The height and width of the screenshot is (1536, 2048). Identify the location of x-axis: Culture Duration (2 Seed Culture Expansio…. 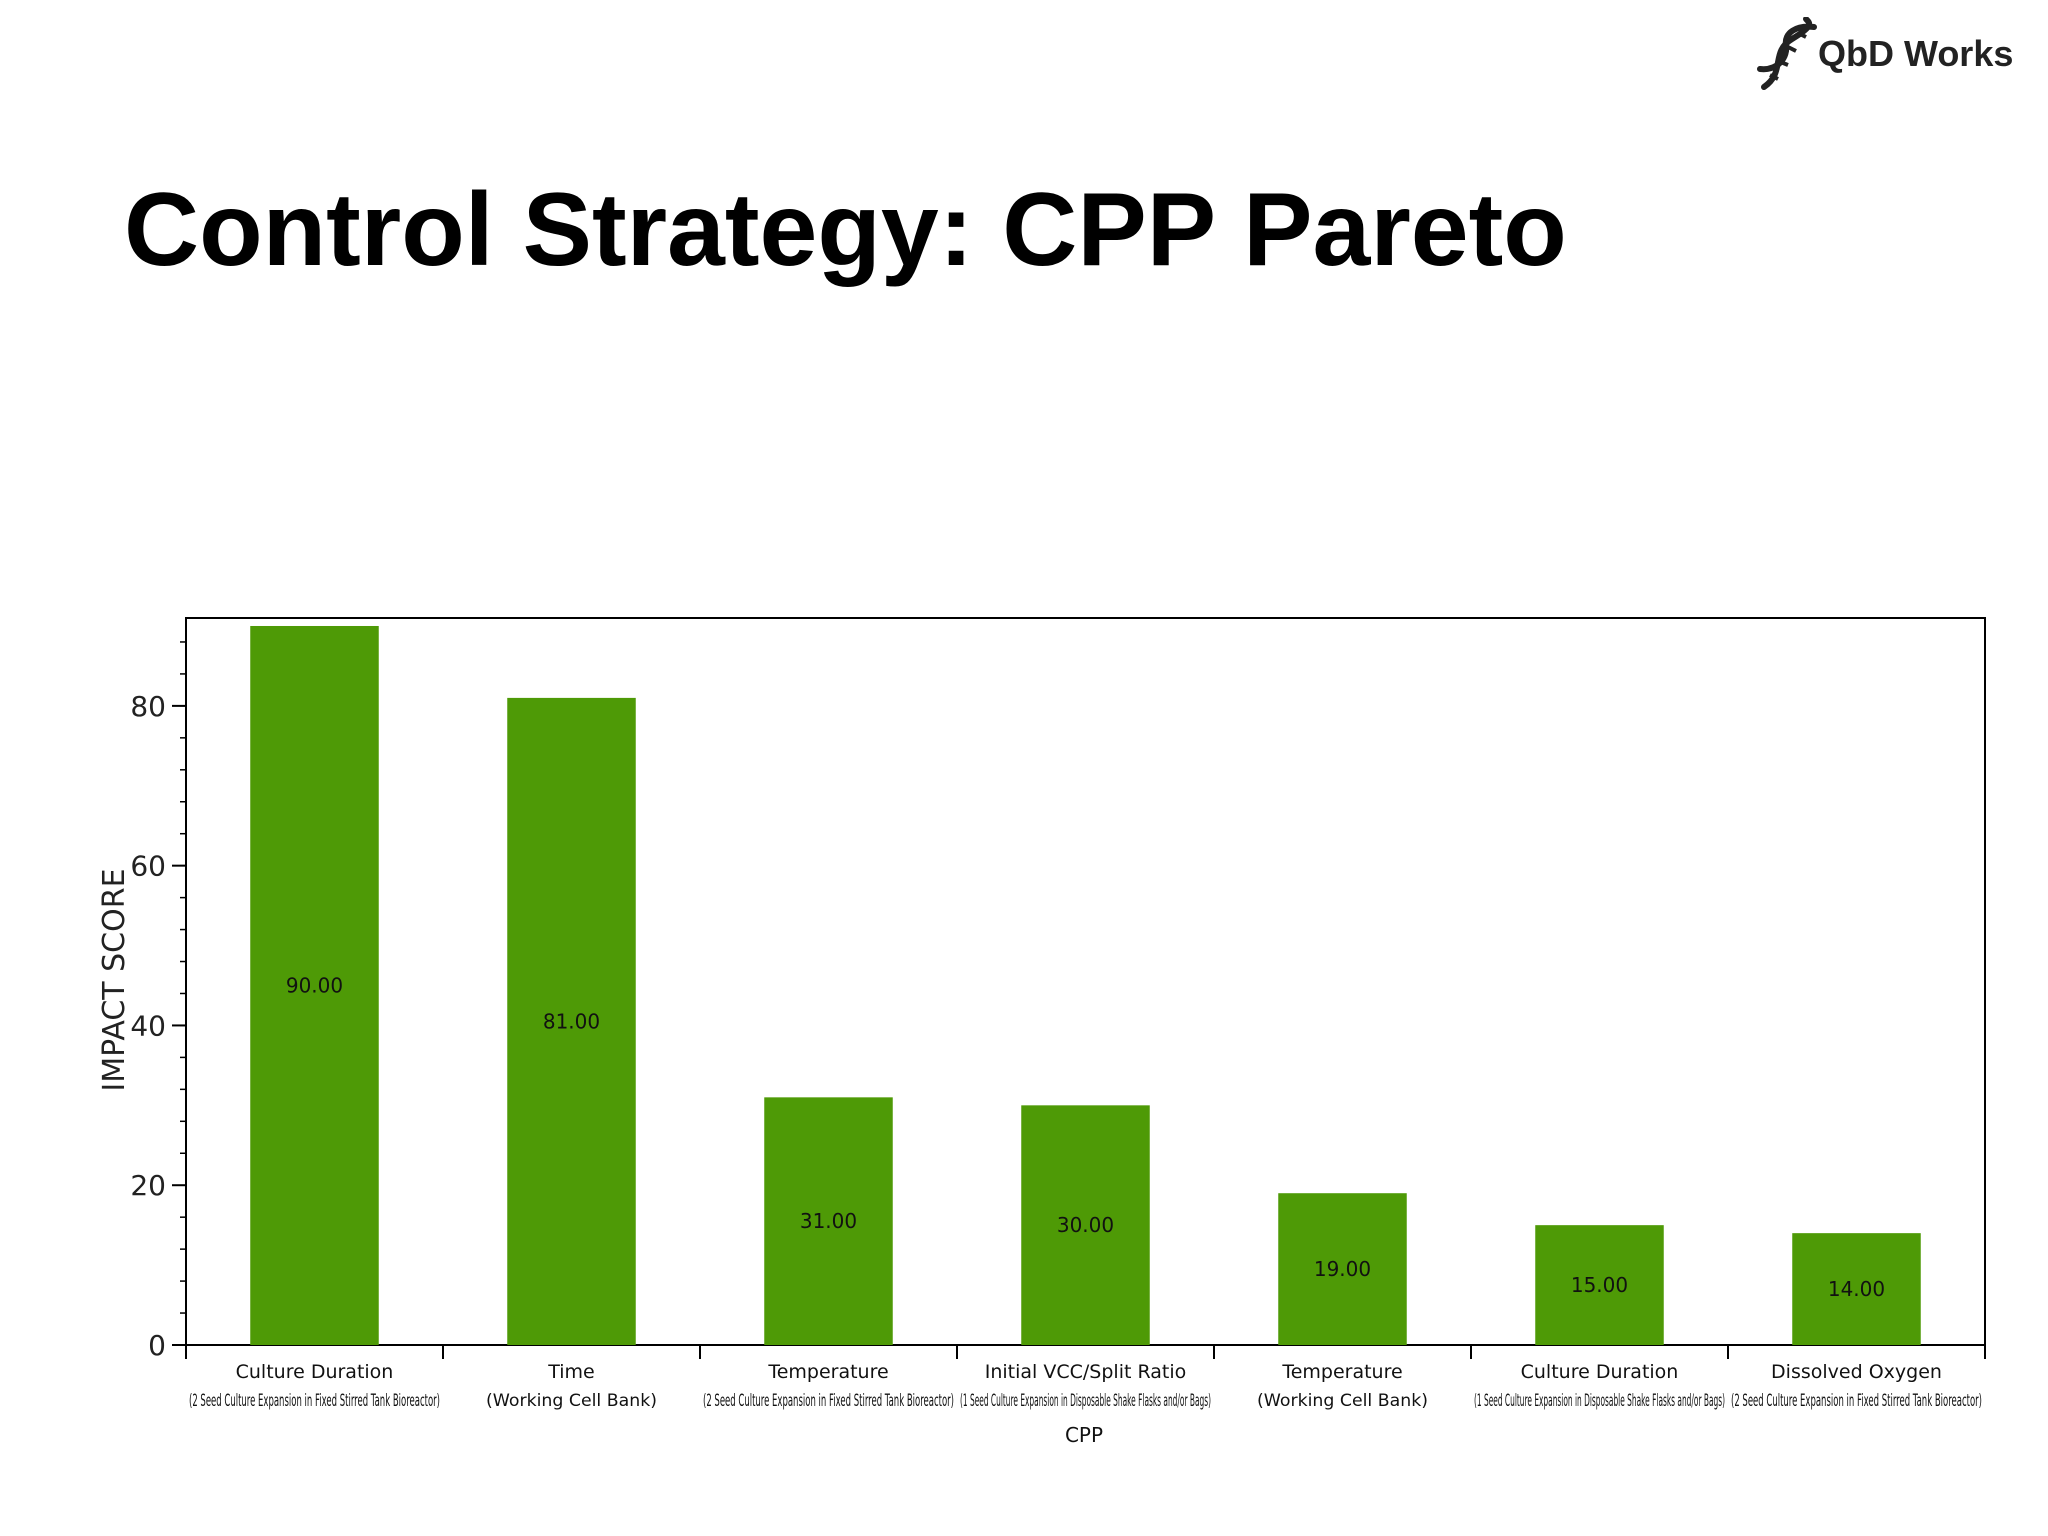
(1085, 1378).